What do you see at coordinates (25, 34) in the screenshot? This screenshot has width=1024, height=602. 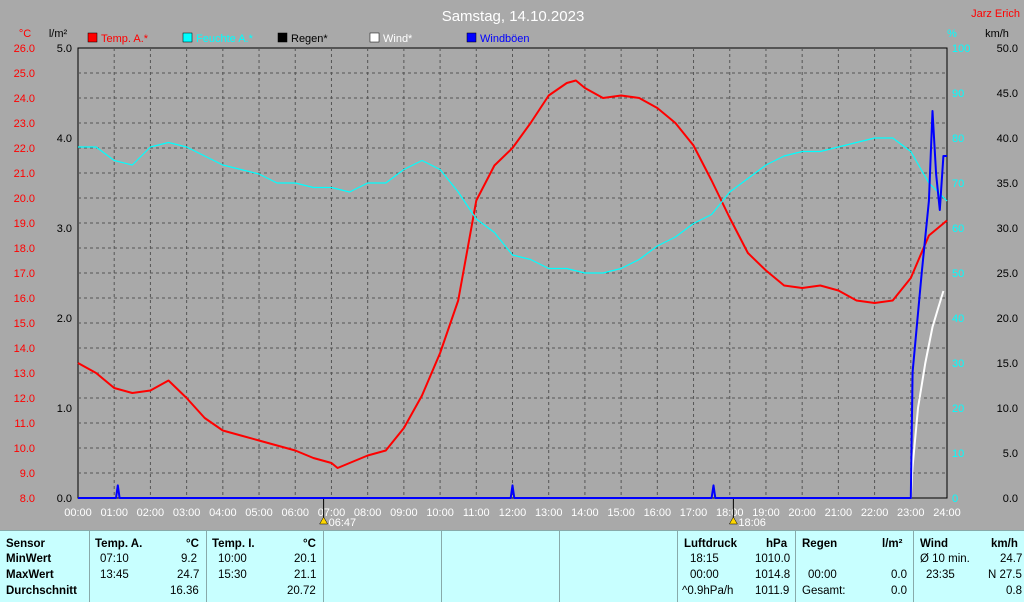 I see `temp-axis-unit: °C` at bounding box center [25, 34].